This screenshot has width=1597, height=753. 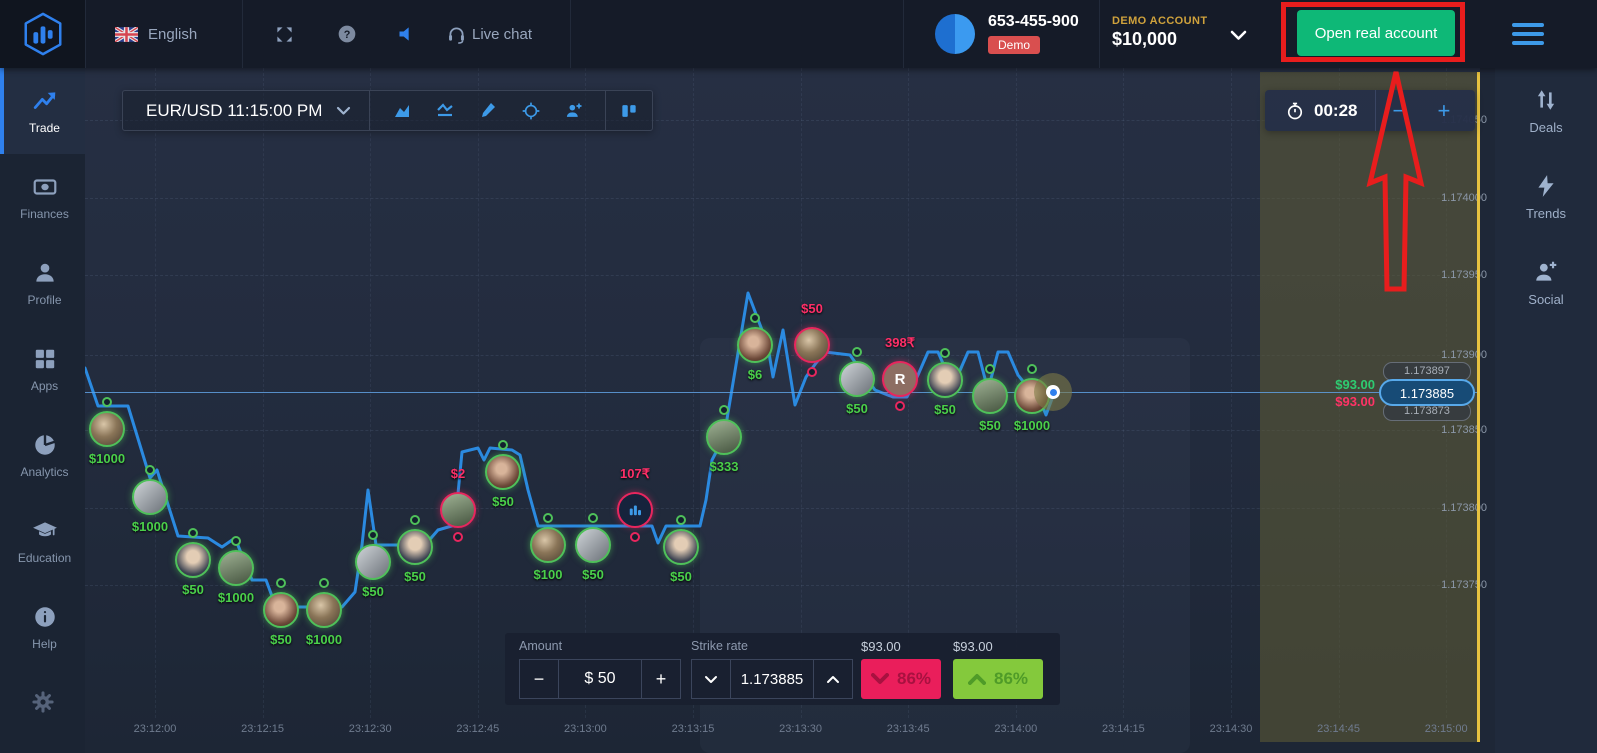 What do you see at coordinates (900, 342) in the screenshot?
I see `trade-amount-label: 398₹` at bounding box center [900, 342].